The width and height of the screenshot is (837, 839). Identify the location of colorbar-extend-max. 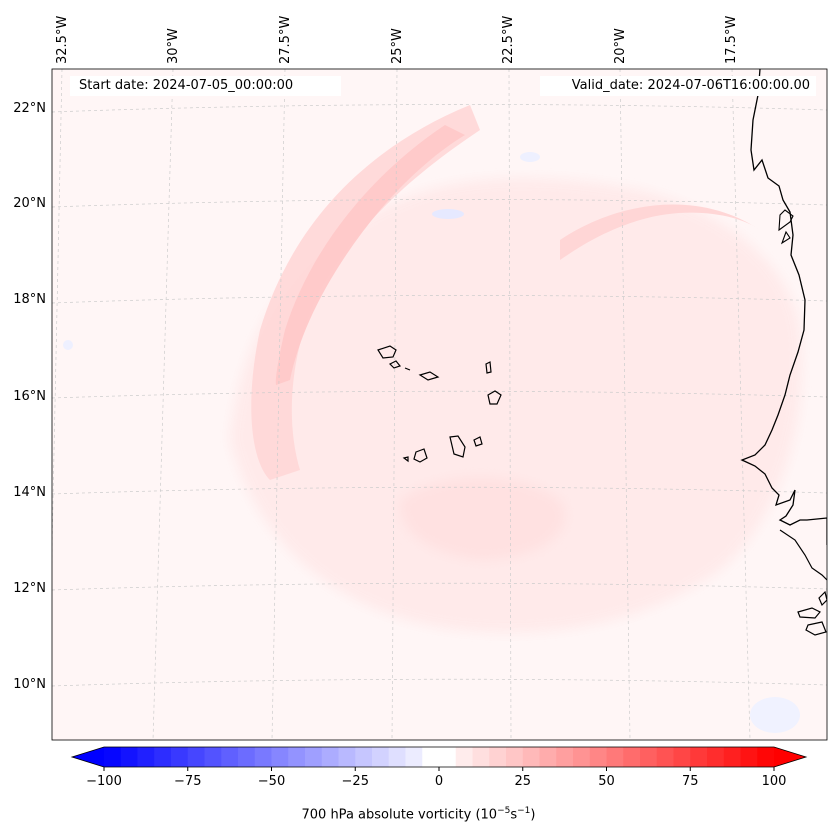
(790, 757).